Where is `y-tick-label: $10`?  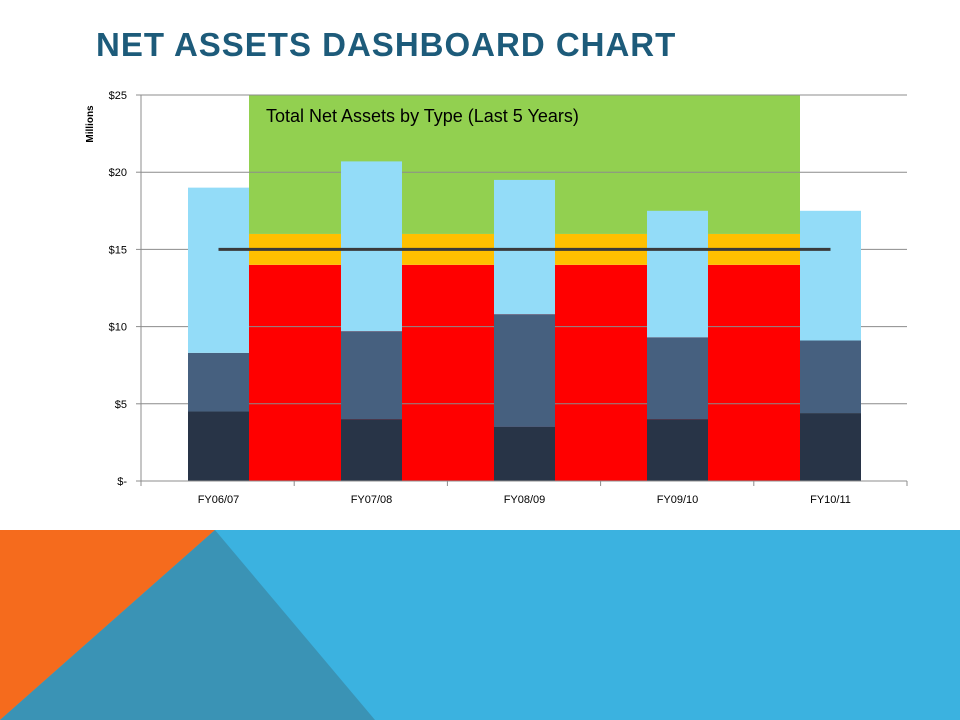
y-tick-label: $10 is located at coordinates (118, 328).